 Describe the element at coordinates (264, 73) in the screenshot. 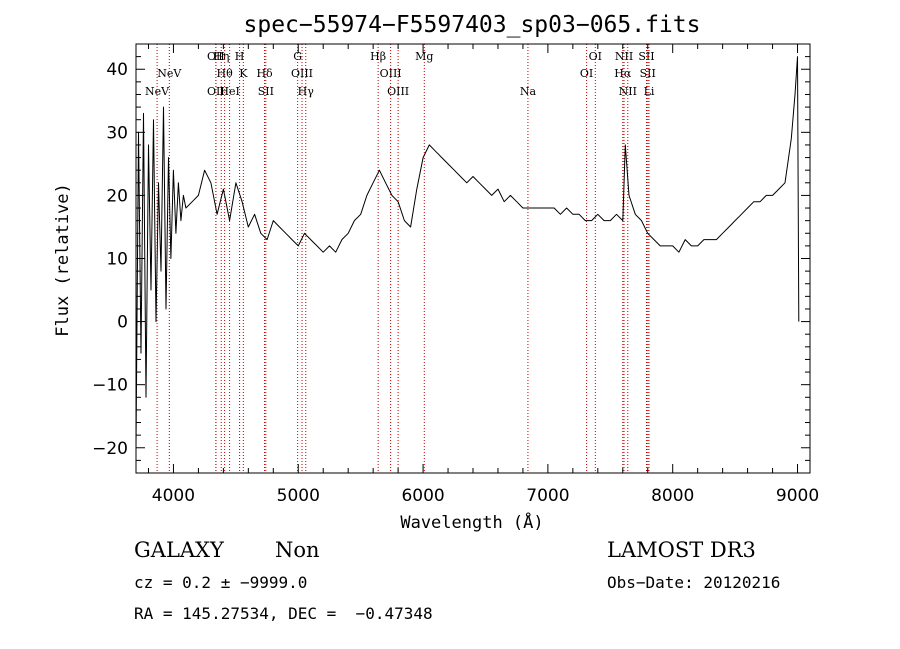

I see `line-marker-label: Hδ` at that location.